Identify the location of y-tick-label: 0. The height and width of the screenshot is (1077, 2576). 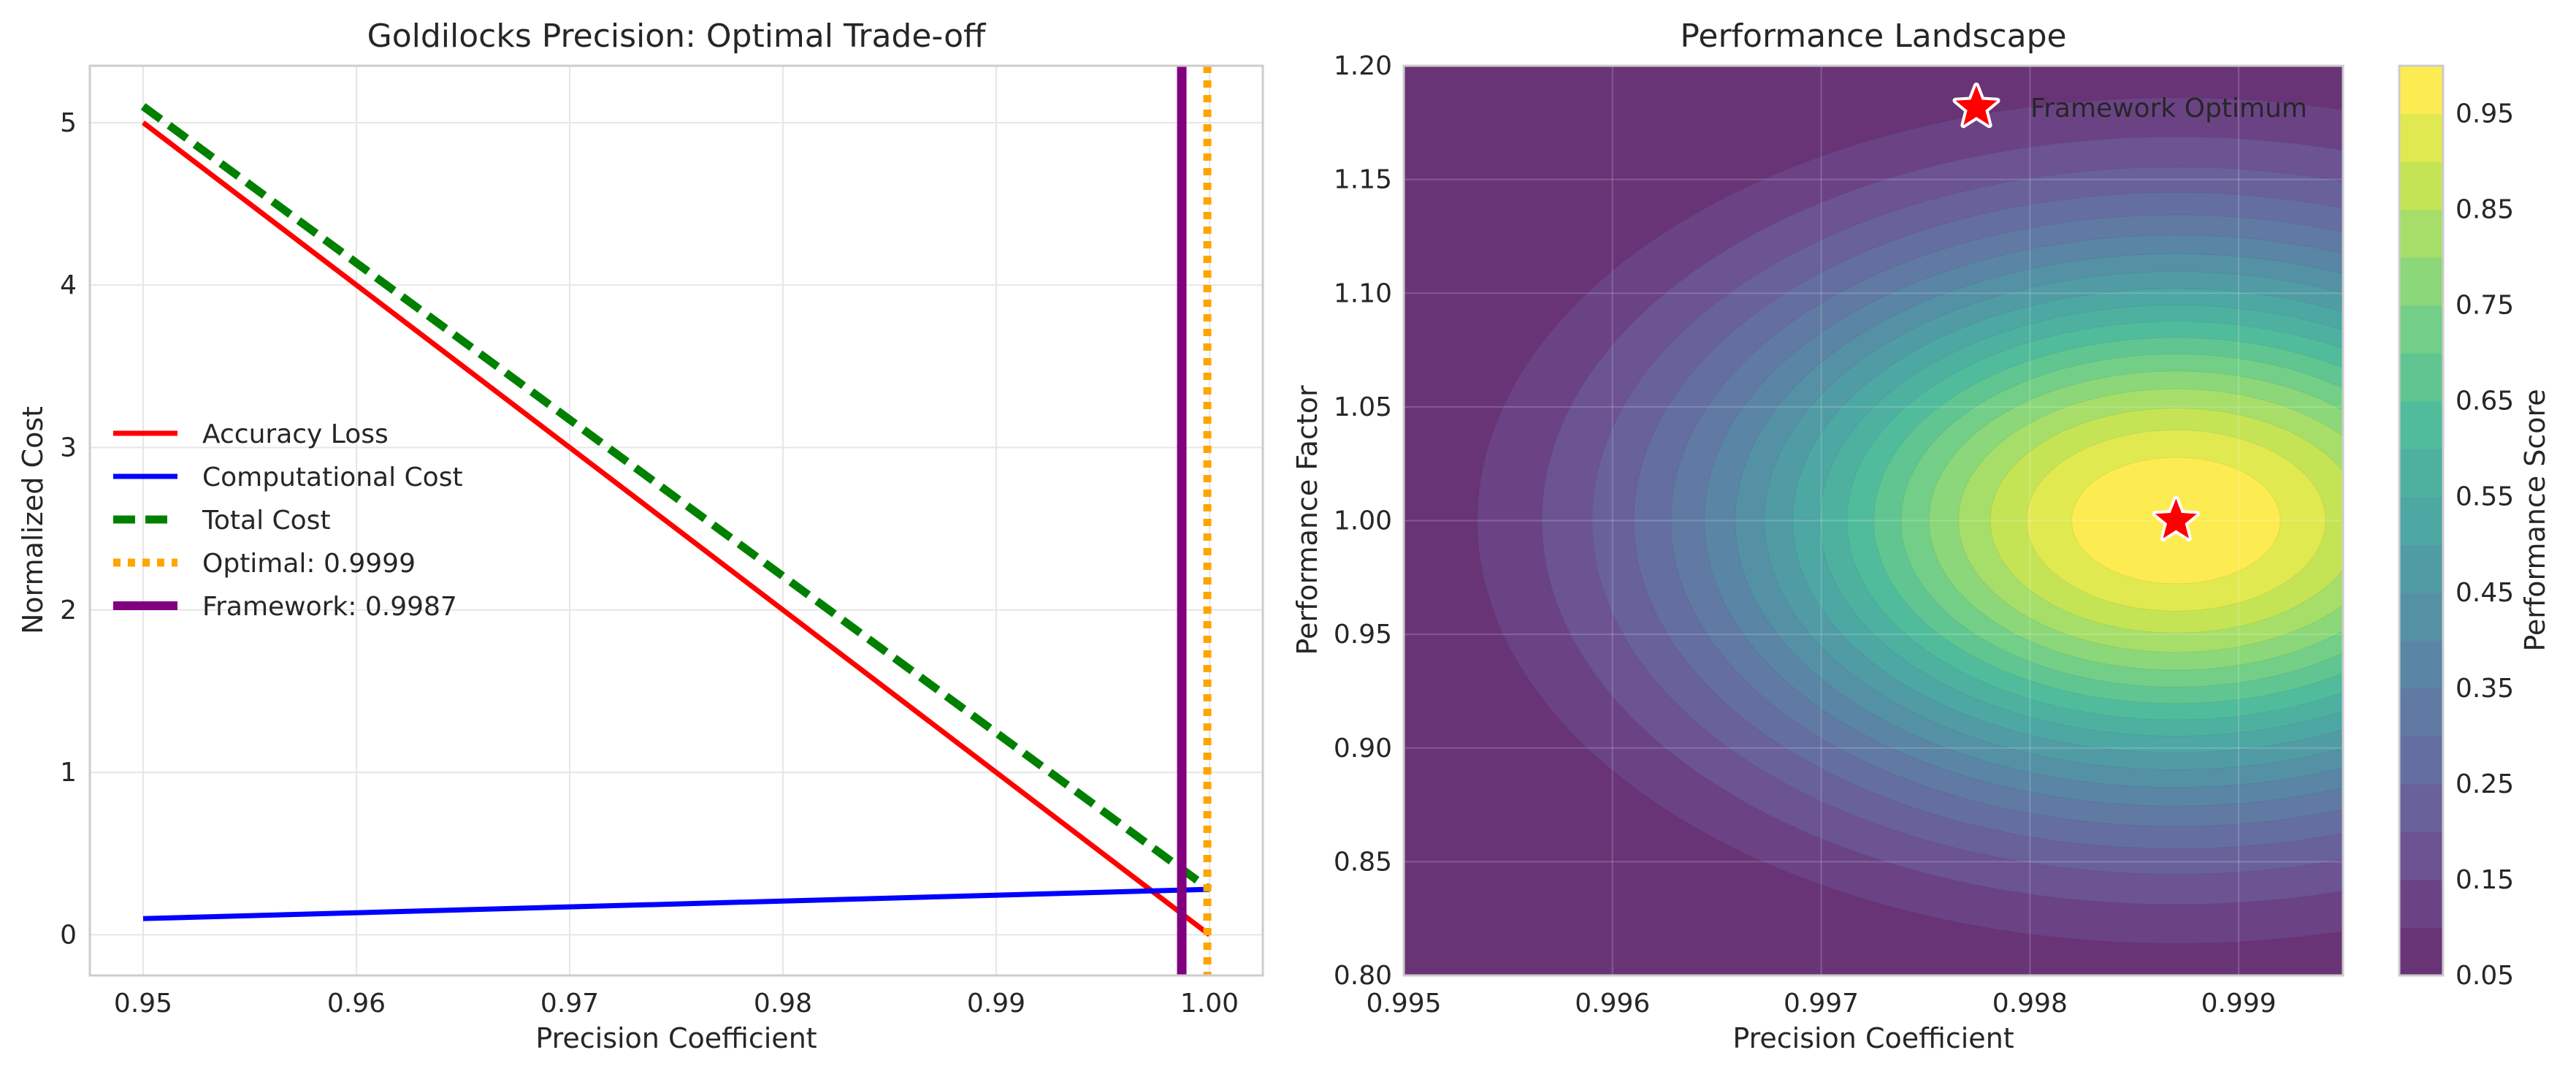
(68, 935).